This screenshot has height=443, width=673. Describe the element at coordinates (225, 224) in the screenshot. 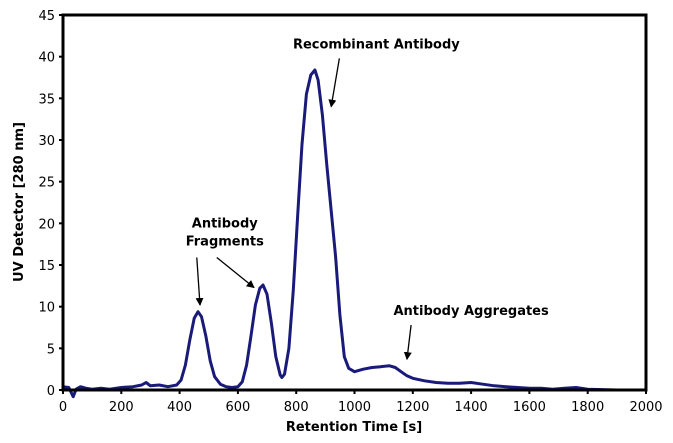

I see `annotation-label: Antibody` at that location.